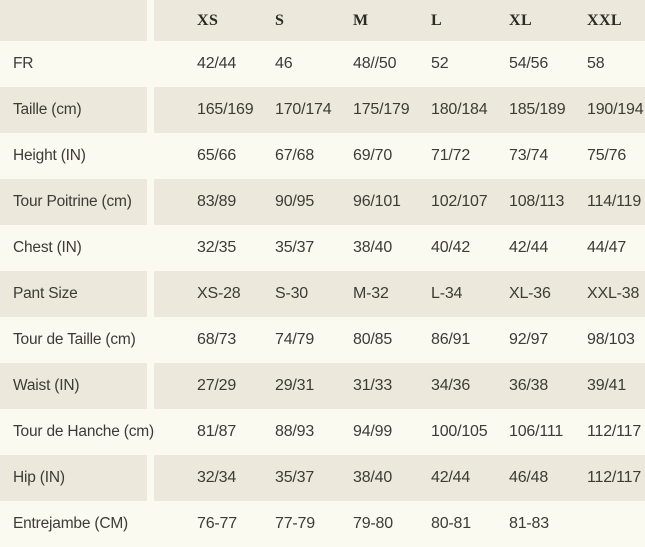 The width and height of the screenshot is (645, 547). Describe the element at coordinates (295, 339) in the screenshot. I see `cell-value: 74/79` at that location.